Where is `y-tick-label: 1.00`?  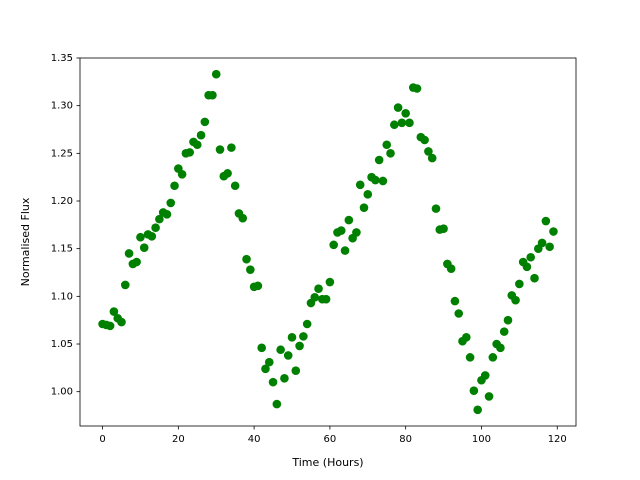
y-tick-label: 1.00 is located at coordinates (62, 392).